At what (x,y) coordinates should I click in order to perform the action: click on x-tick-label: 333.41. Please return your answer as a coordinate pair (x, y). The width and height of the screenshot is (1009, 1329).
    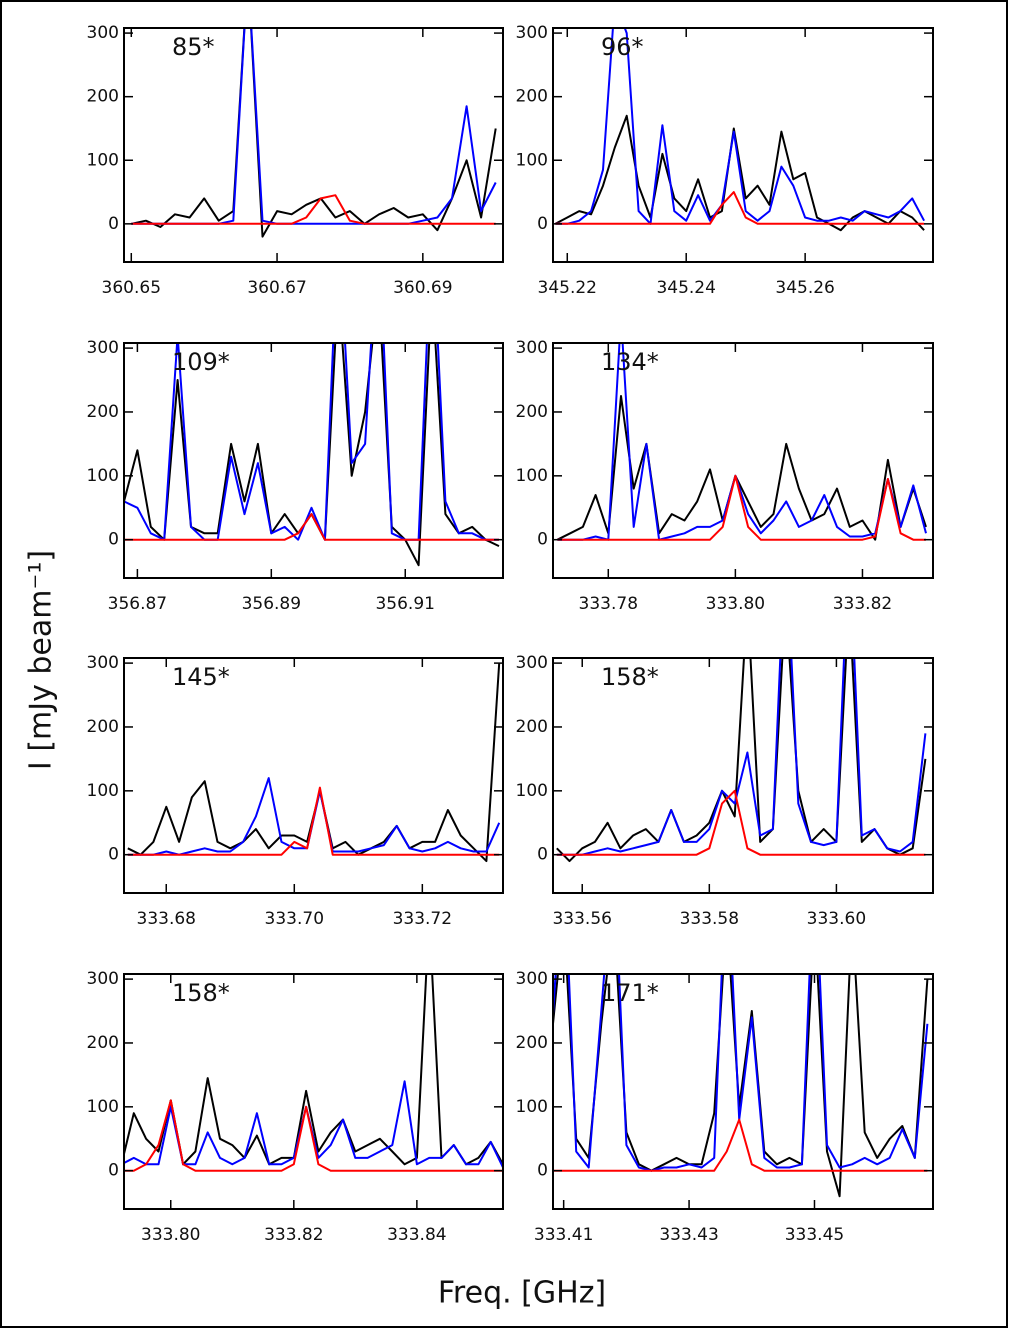
    Looking at the image, I should click on (563, 1235).